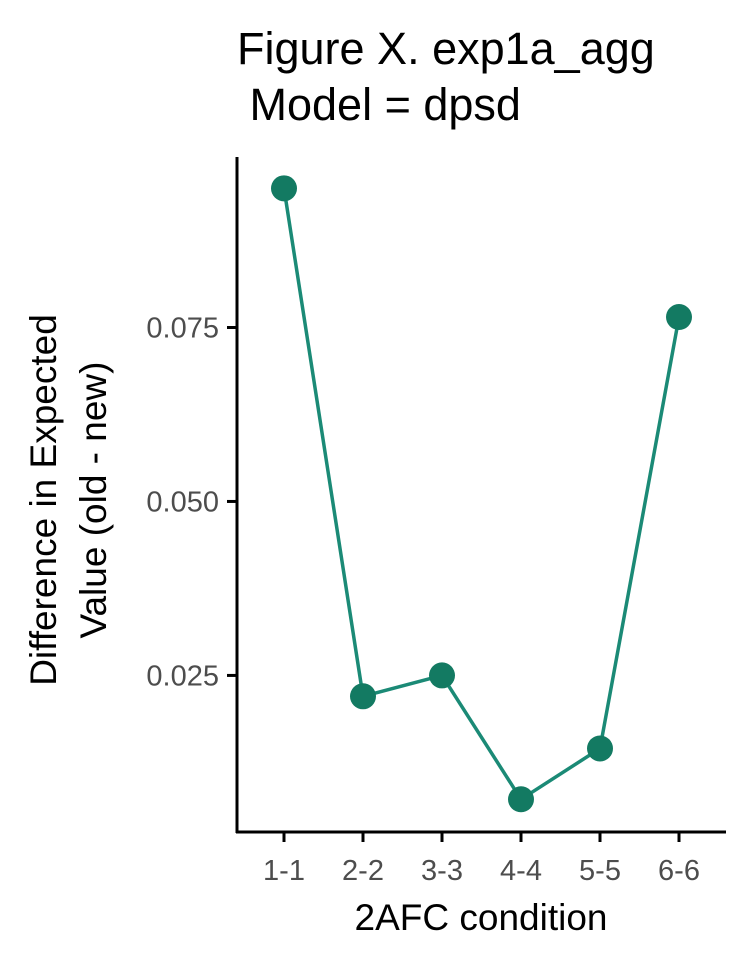 The width and height of the screenshot is (750, 963). What do you see at coordinates (93, 500) in the screenshot?
I see `y-axis-title-line-2: Value (old - new)` at bounding box center [93, 500].